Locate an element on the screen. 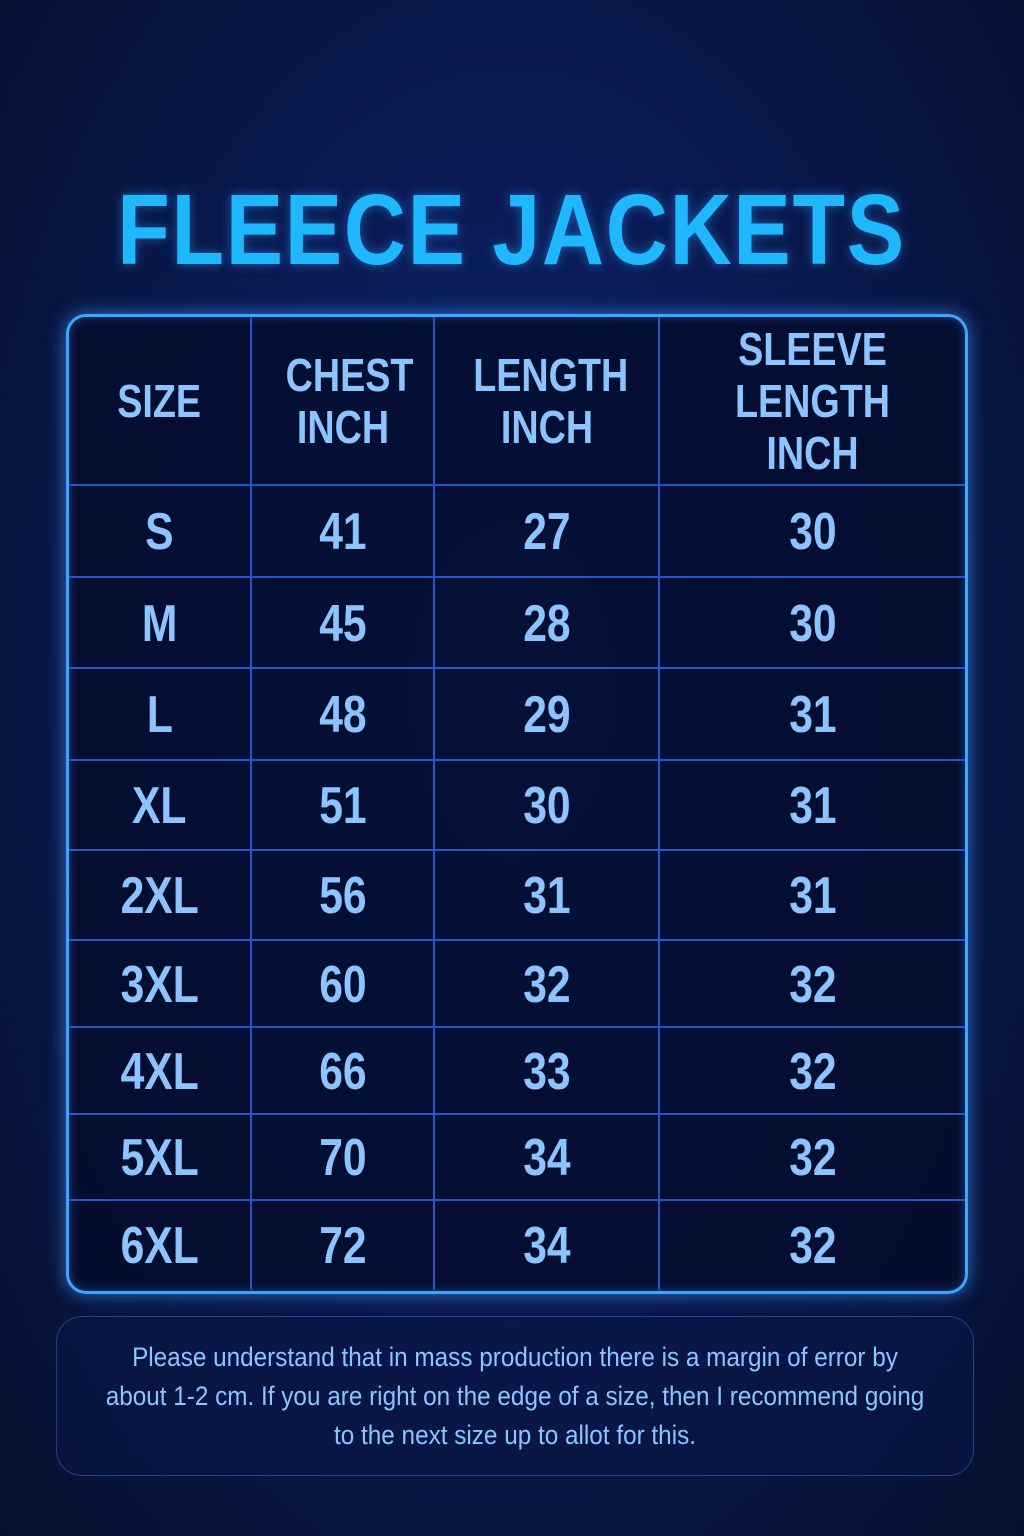  length-cell: 32 is located at coordinates (545, 984).